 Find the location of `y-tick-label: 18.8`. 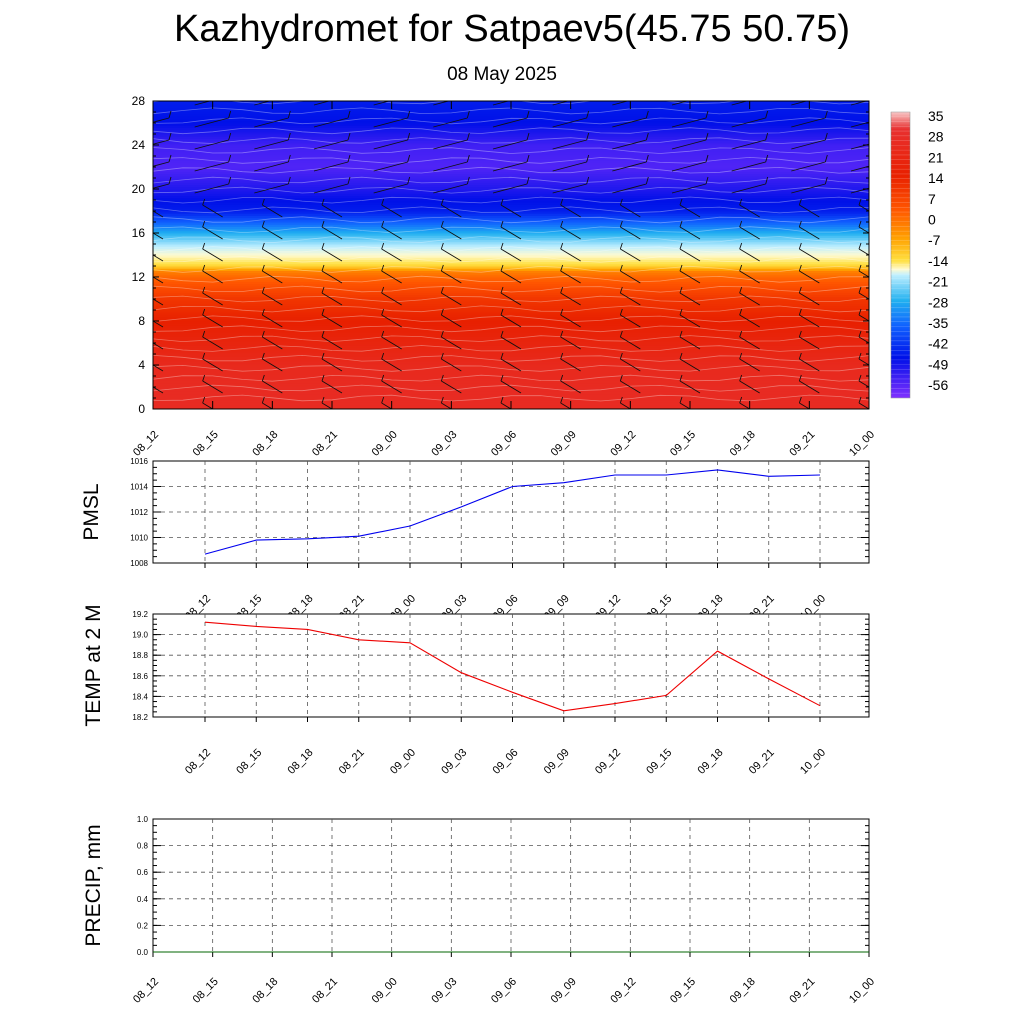

y-tick-label: 18.8 is located at coordinates (140, 655).